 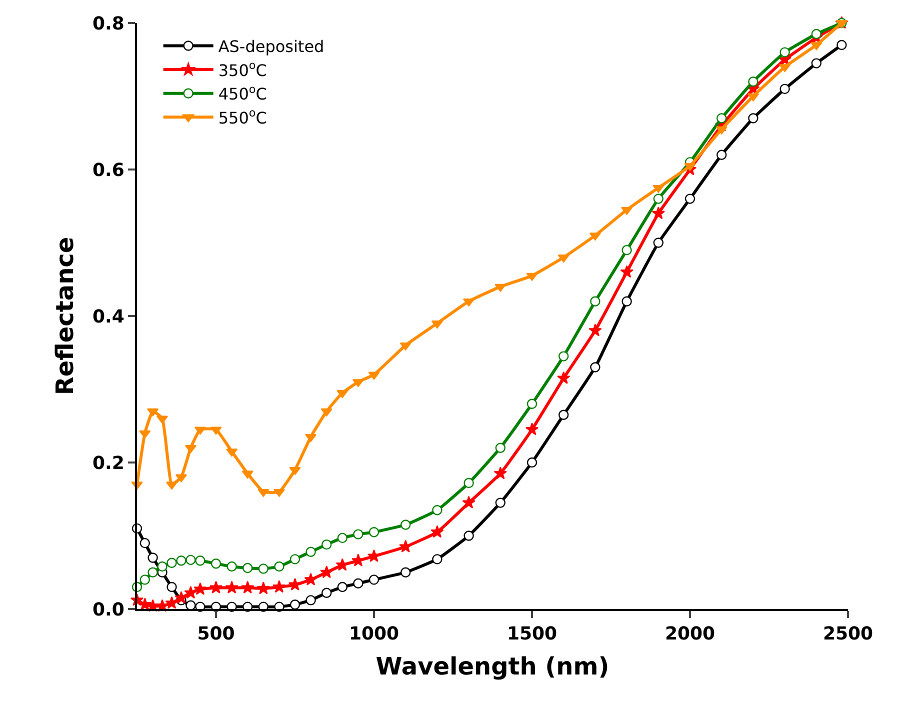 I want to click on y-tick-label: 0.0, so click(x=108, y=609).